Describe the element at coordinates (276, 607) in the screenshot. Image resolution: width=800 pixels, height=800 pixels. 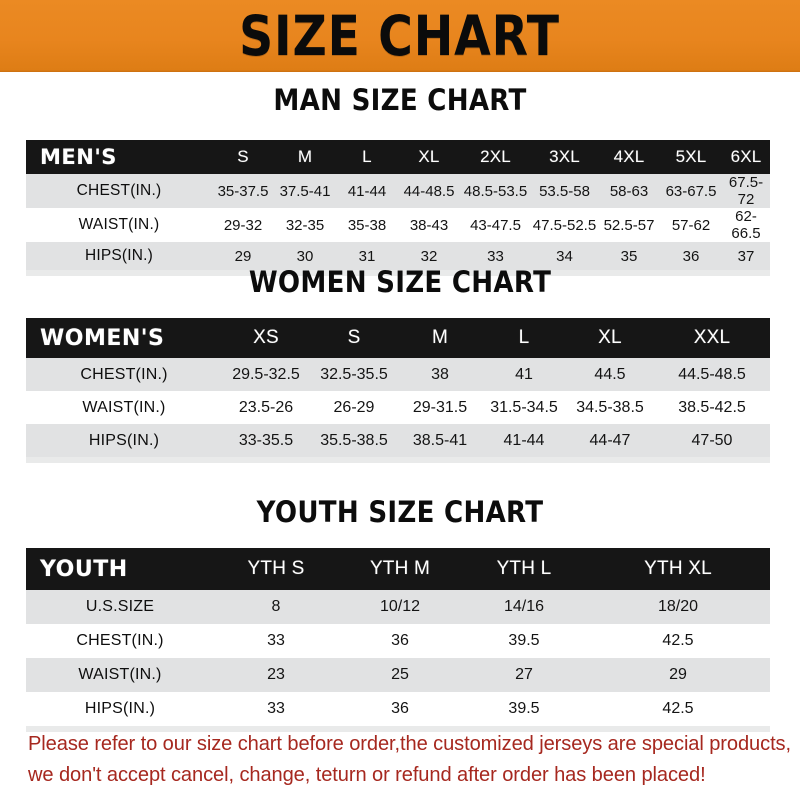
I see `youth-cell: 8` at that location.